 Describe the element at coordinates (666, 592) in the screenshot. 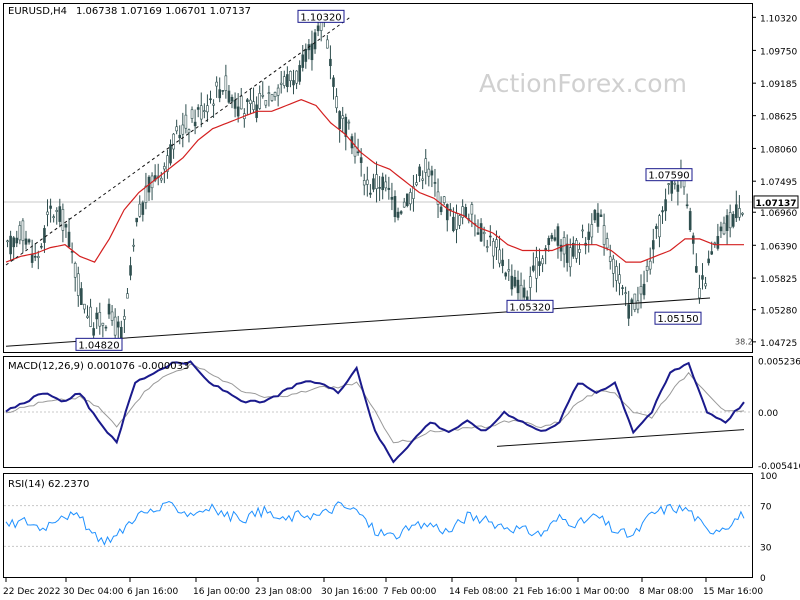

I see `time-axis-tick-label: 8 Mar 08:00` at that location.